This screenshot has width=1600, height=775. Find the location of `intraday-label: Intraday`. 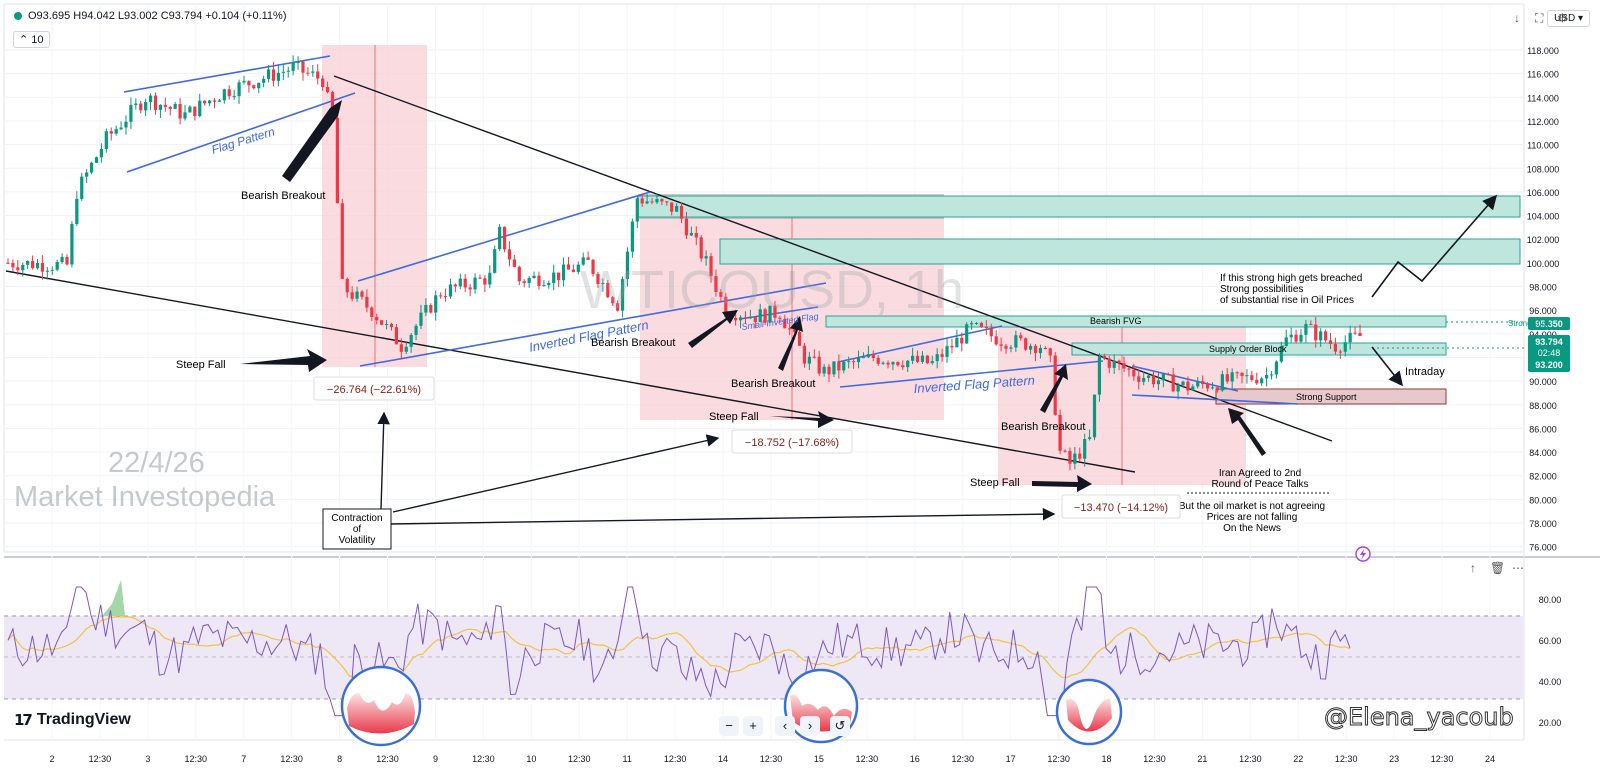

intraday-label: Intraday is located at coordinates (1425, 372).